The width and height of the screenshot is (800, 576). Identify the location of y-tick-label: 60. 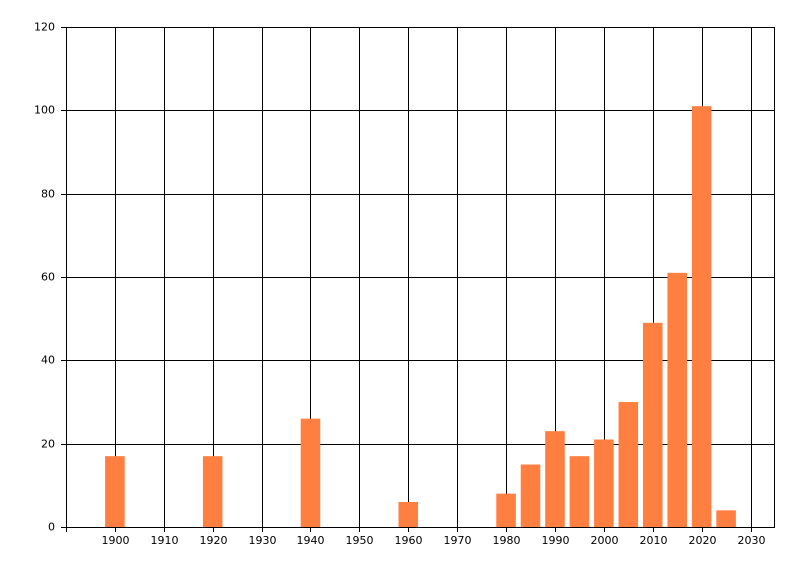
(48, 277).